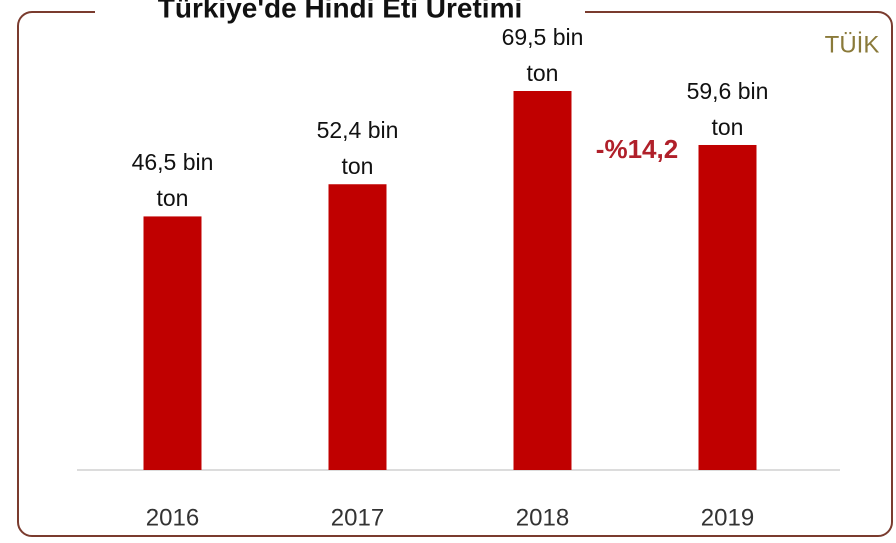 This screenshot has height=543, width=896. Describe the element at coordinates (727, 517) in the screenshot. I see `x-tick-label: 2019` at that location.